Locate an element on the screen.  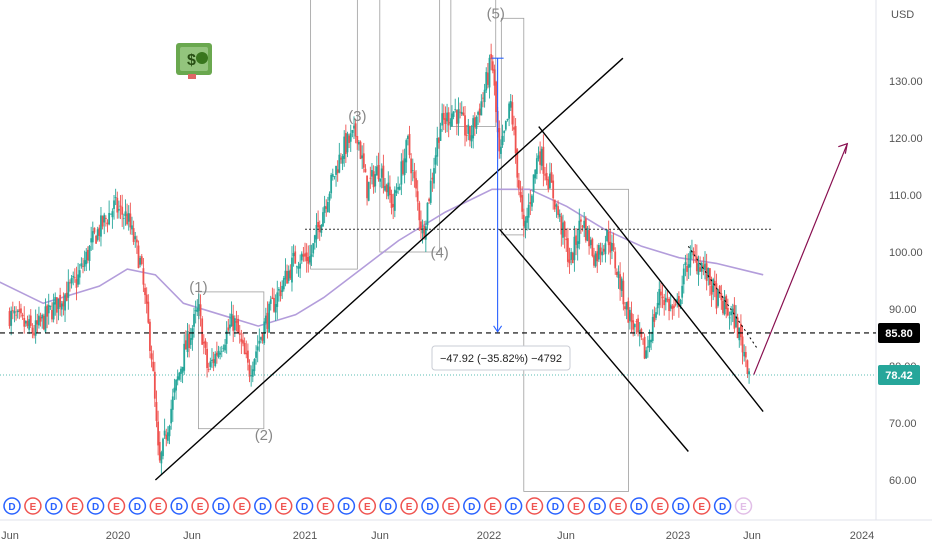
x-tick-label: 2021 is located at coordinates (305, 536).